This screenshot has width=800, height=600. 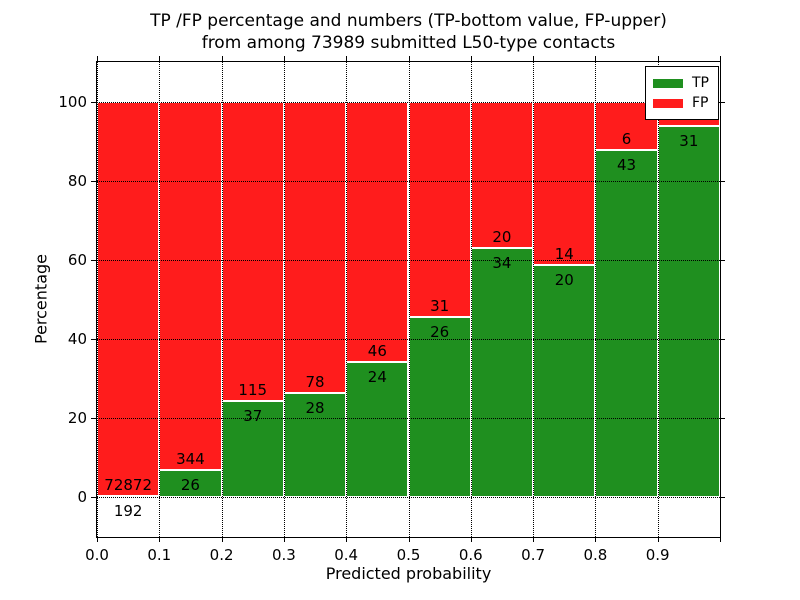 What do you see at coordinates (72, 101) in the screenshot?
I see `y-tick-label: 100` at bounding box center [72, 101].